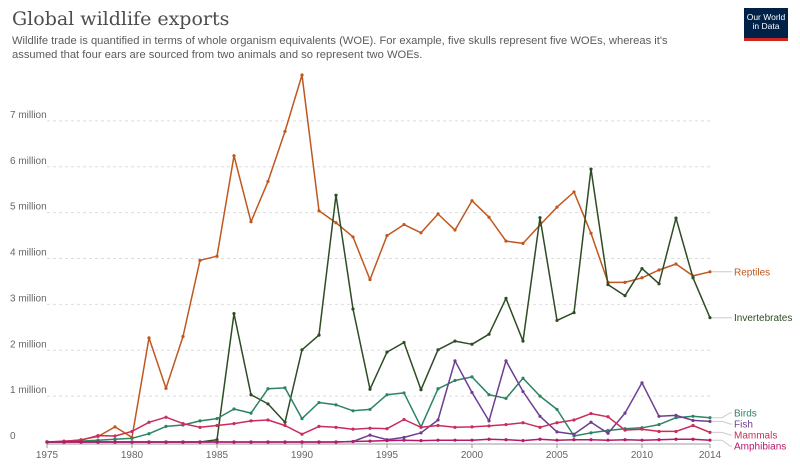 The height and width of the screenshot is (466, 800). I want to click on birds-line, so click(379, 409).